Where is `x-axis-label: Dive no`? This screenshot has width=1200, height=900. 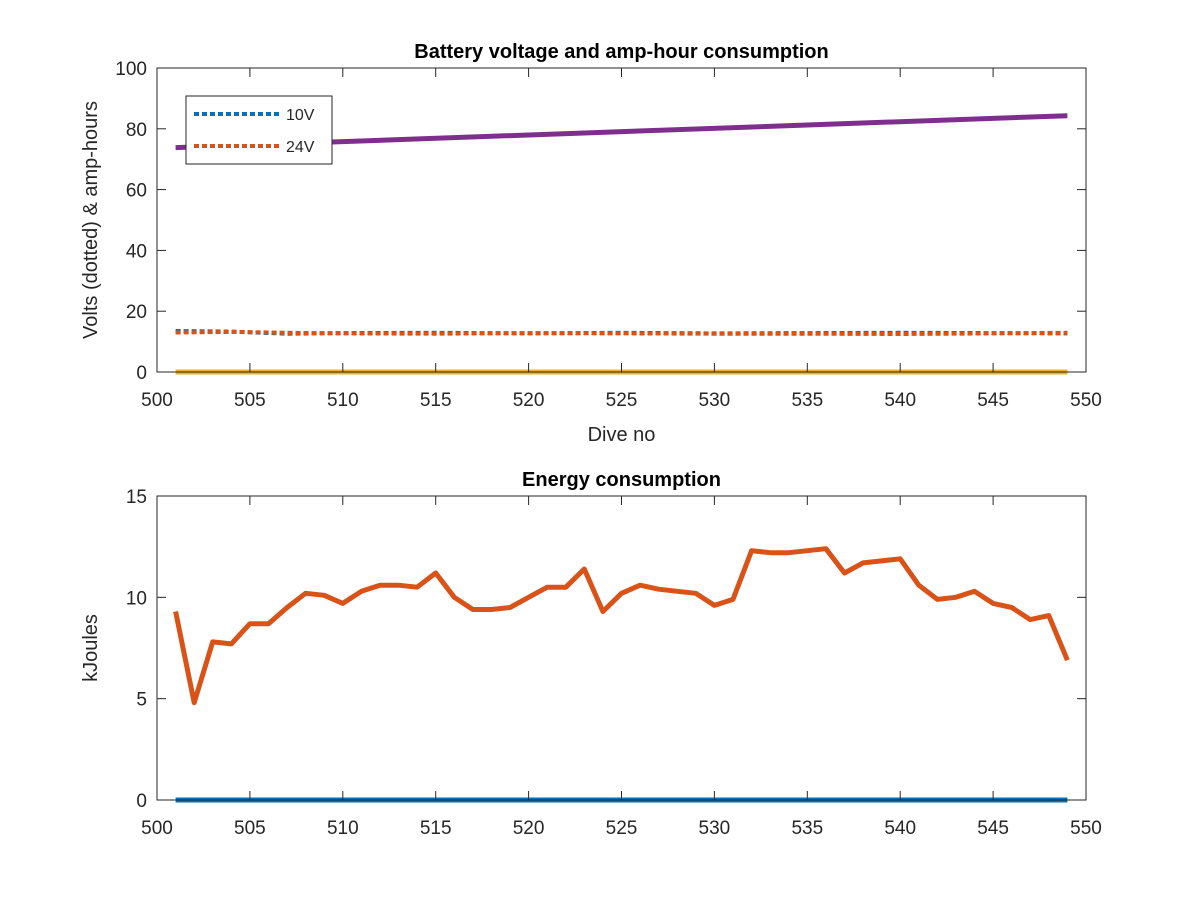 x-axis-label: Dive no is located at coordinates (622, 435).